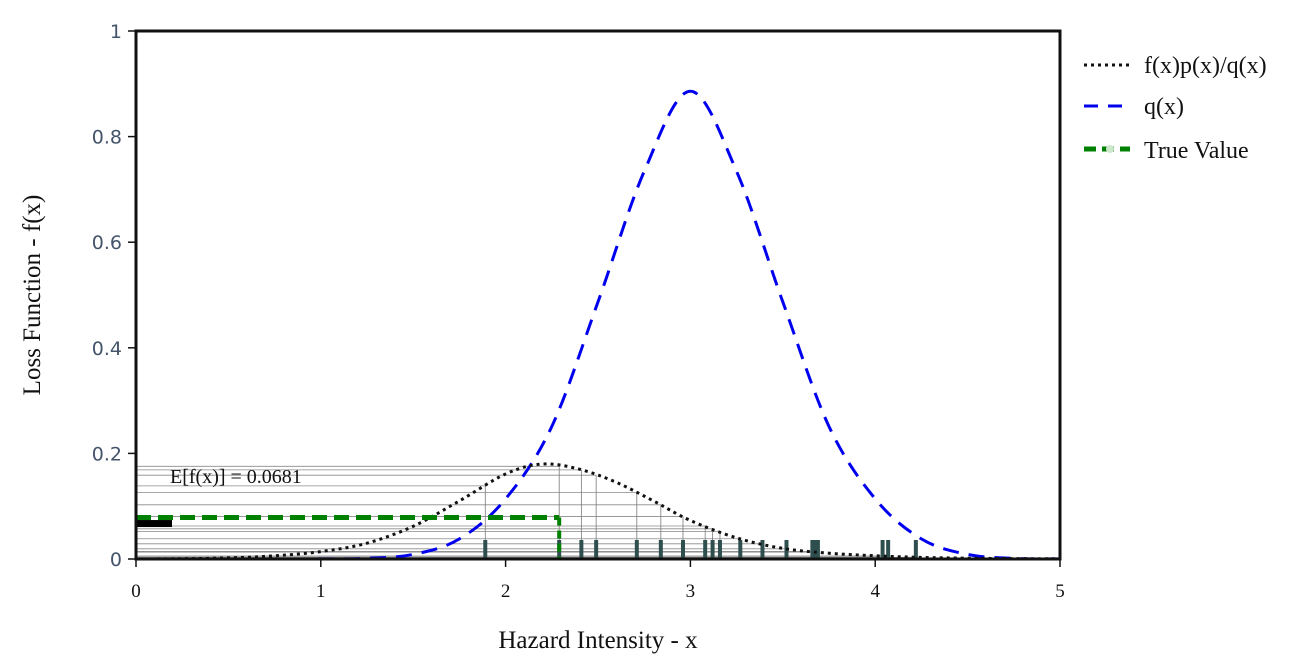 This screenshot has width=1303, height=660. Describe the element at coordinates (321, 591) in the screenshot. I see `x-tick-label-1: 1` at that location.